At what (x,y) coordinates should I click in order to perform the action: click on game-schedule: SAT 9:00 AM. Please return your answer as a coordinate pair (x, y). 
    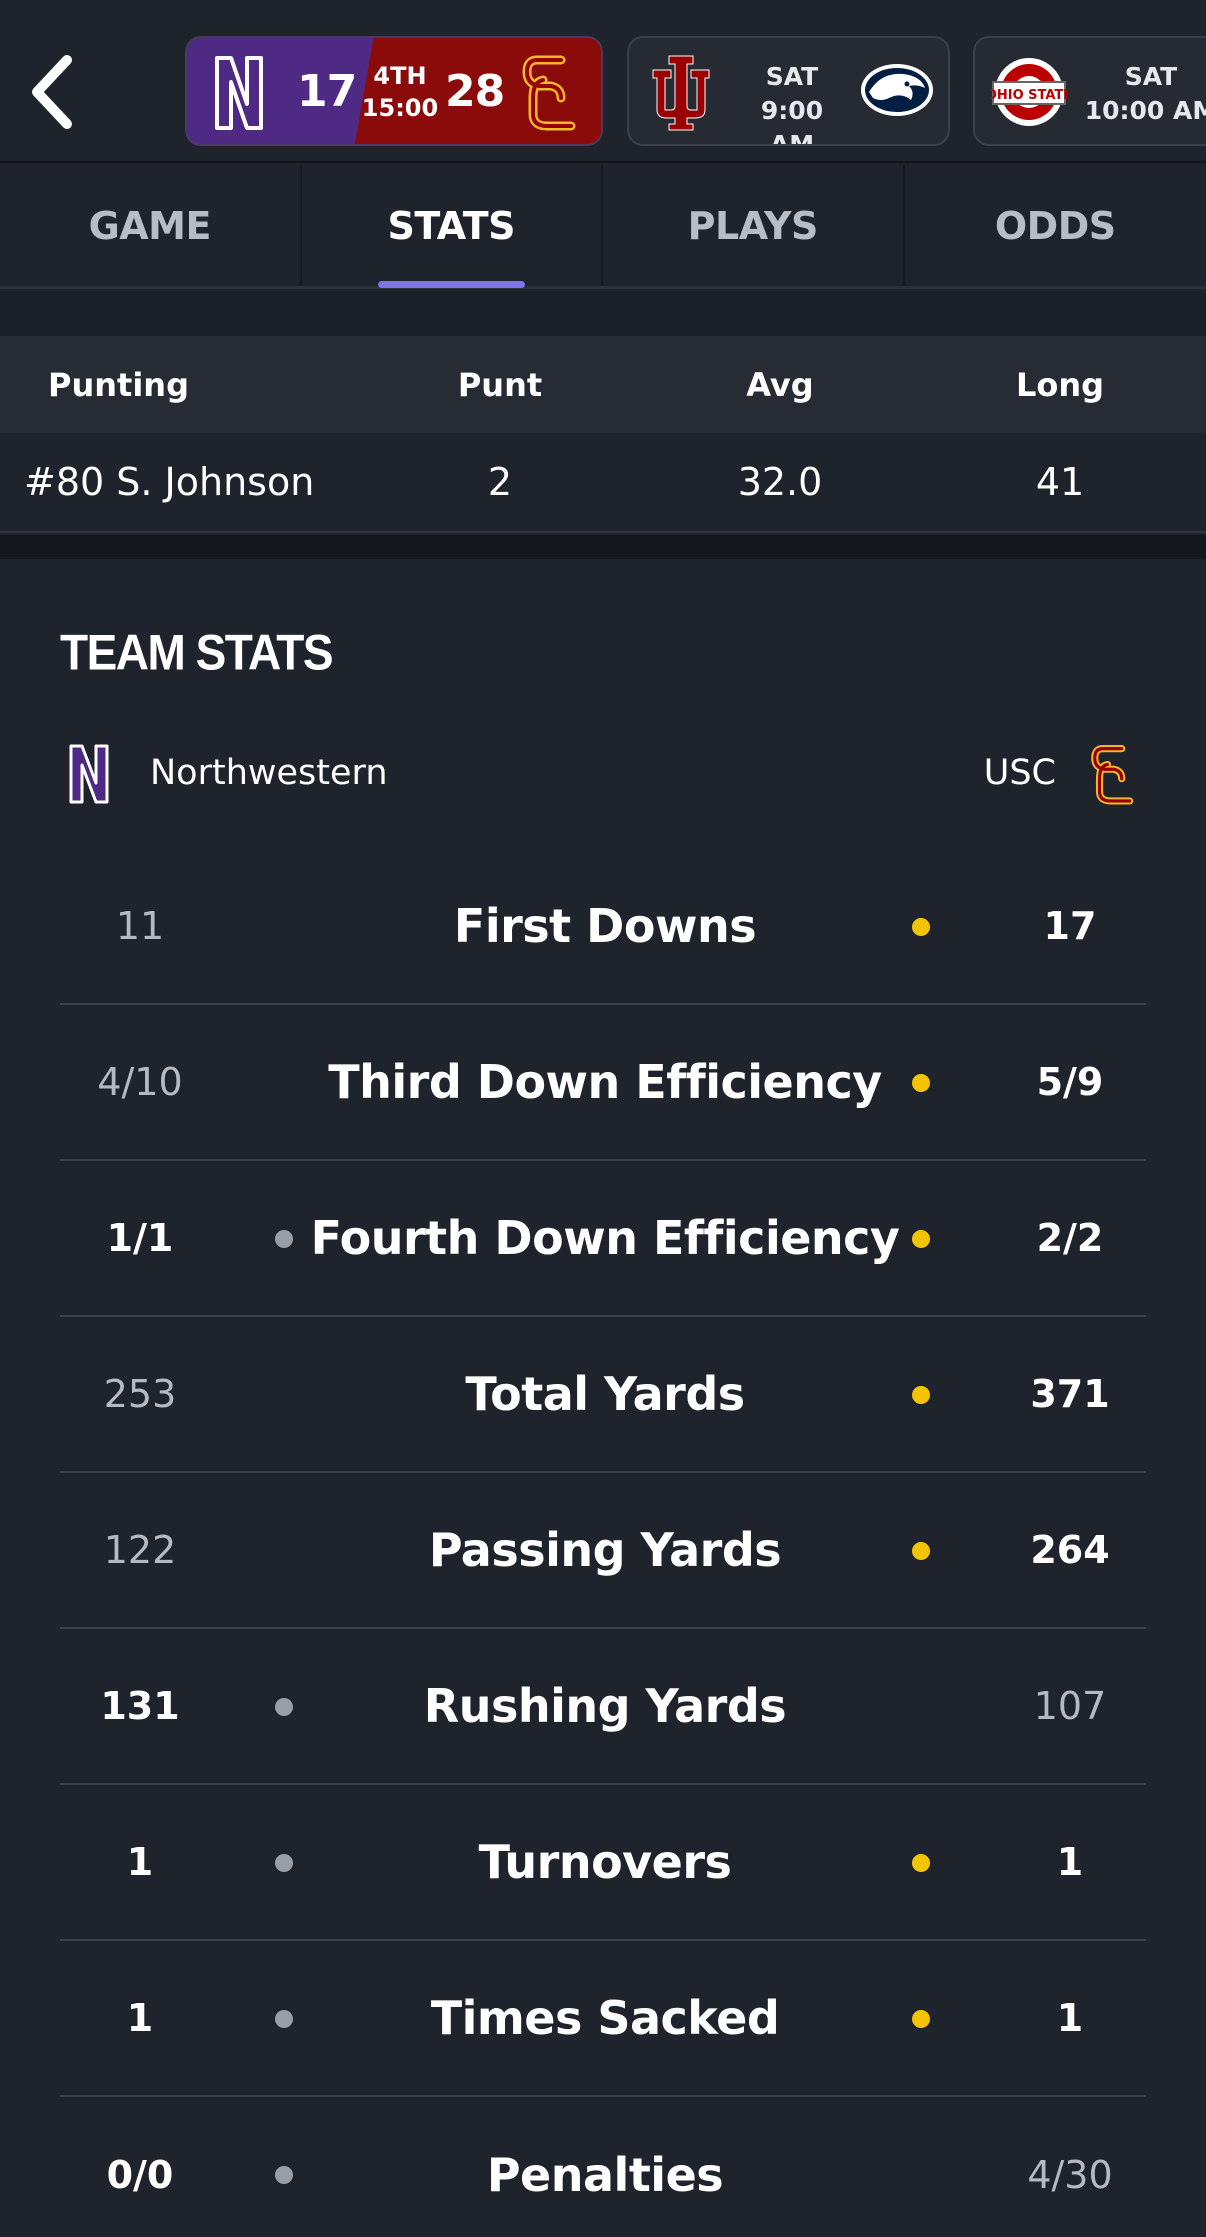
    Looking at the image, I should click on (792, 103).